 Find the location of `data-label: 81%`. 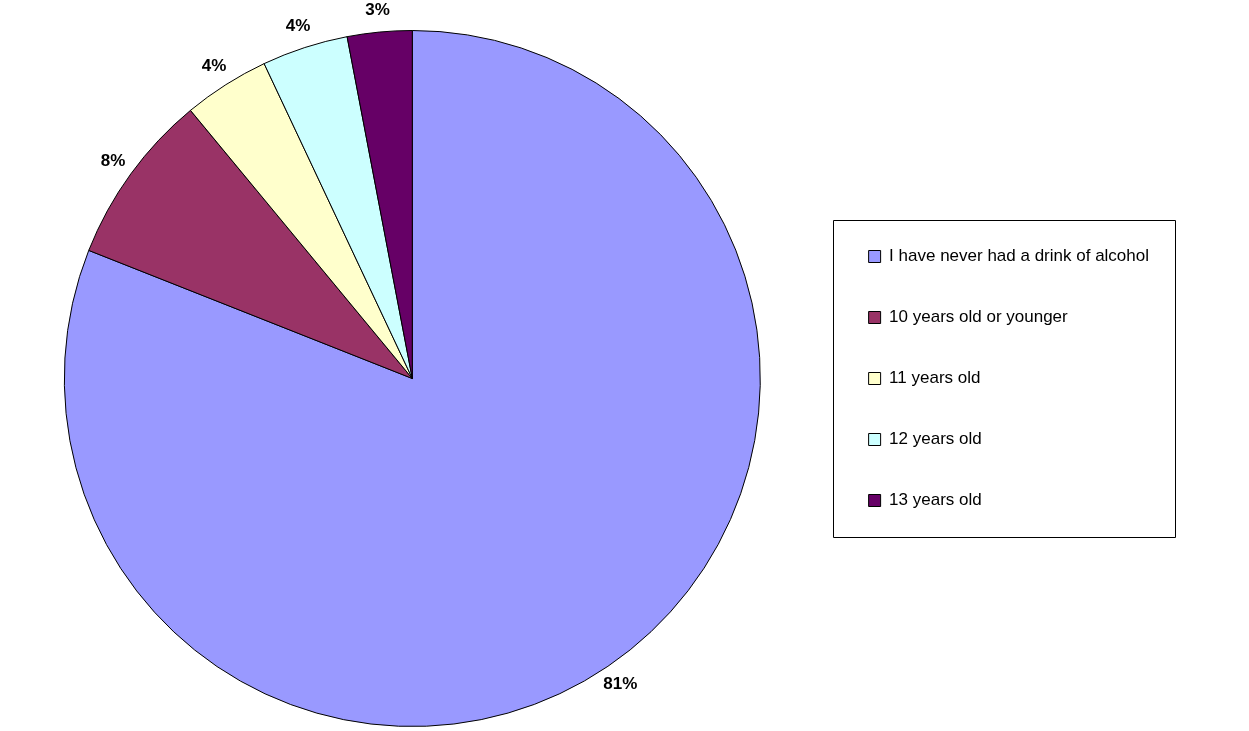

data-label: 81% is located at coordinates (620, 684).